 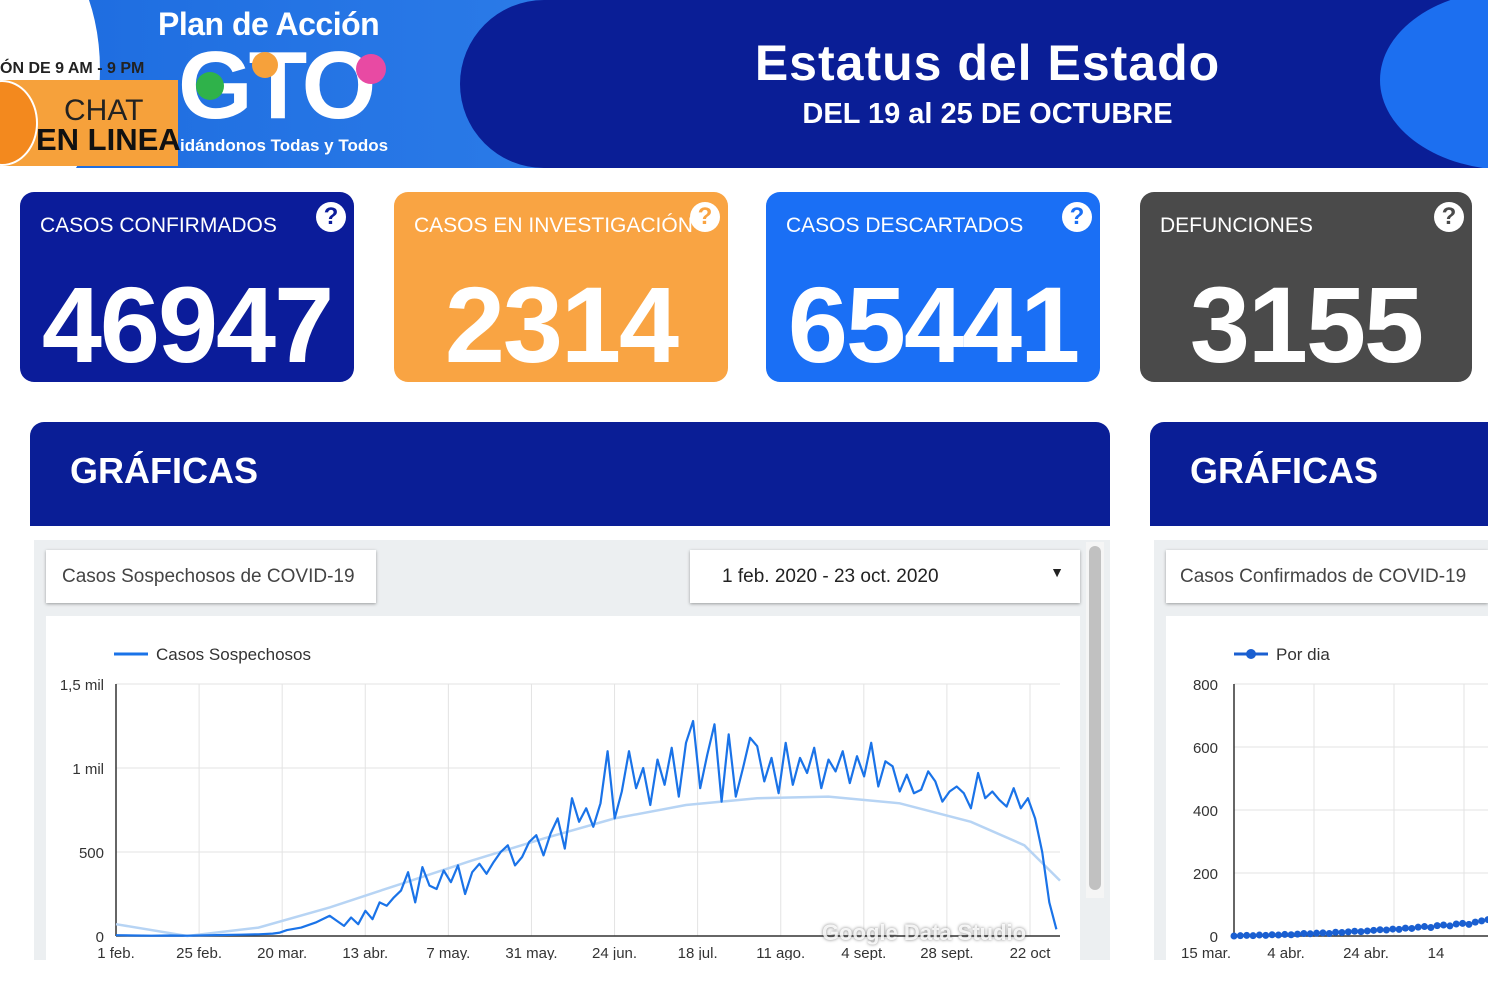 I want to click on x-tick-label: 7 may., so click(x=448, y=952).